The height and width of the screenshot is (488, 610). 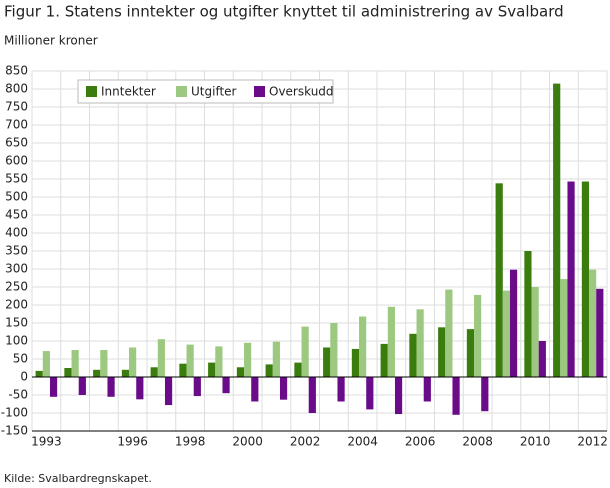 What do you see at coordinates (78, 478) in the screenshot?
I see `source: Kilde: Svalbardregnskapet.` at bounding box center [78, 478].